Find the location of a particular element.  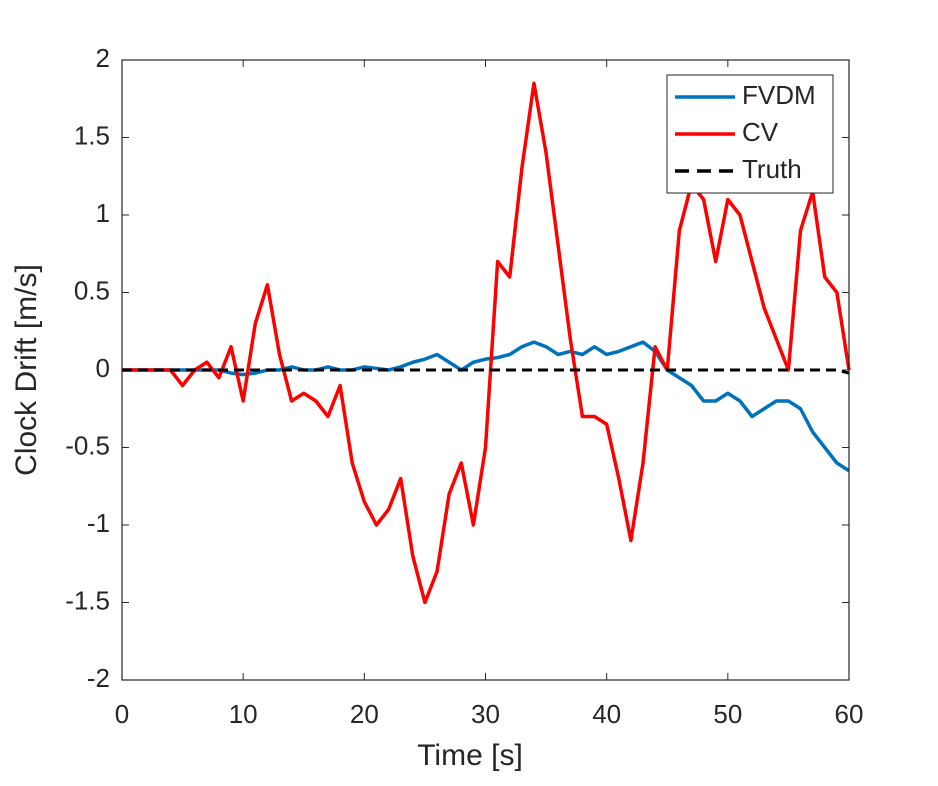

y-axis-label: Clock Drift [m/s] is located at coordinates (26, 370).